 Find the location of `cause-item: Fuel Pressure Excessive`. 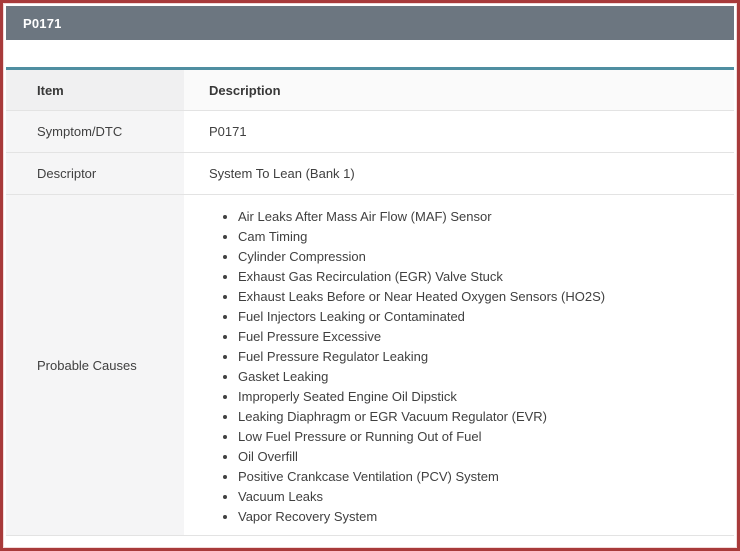

cause-item: Fuel Pressure Excessive is located at coordinates (421, 337).